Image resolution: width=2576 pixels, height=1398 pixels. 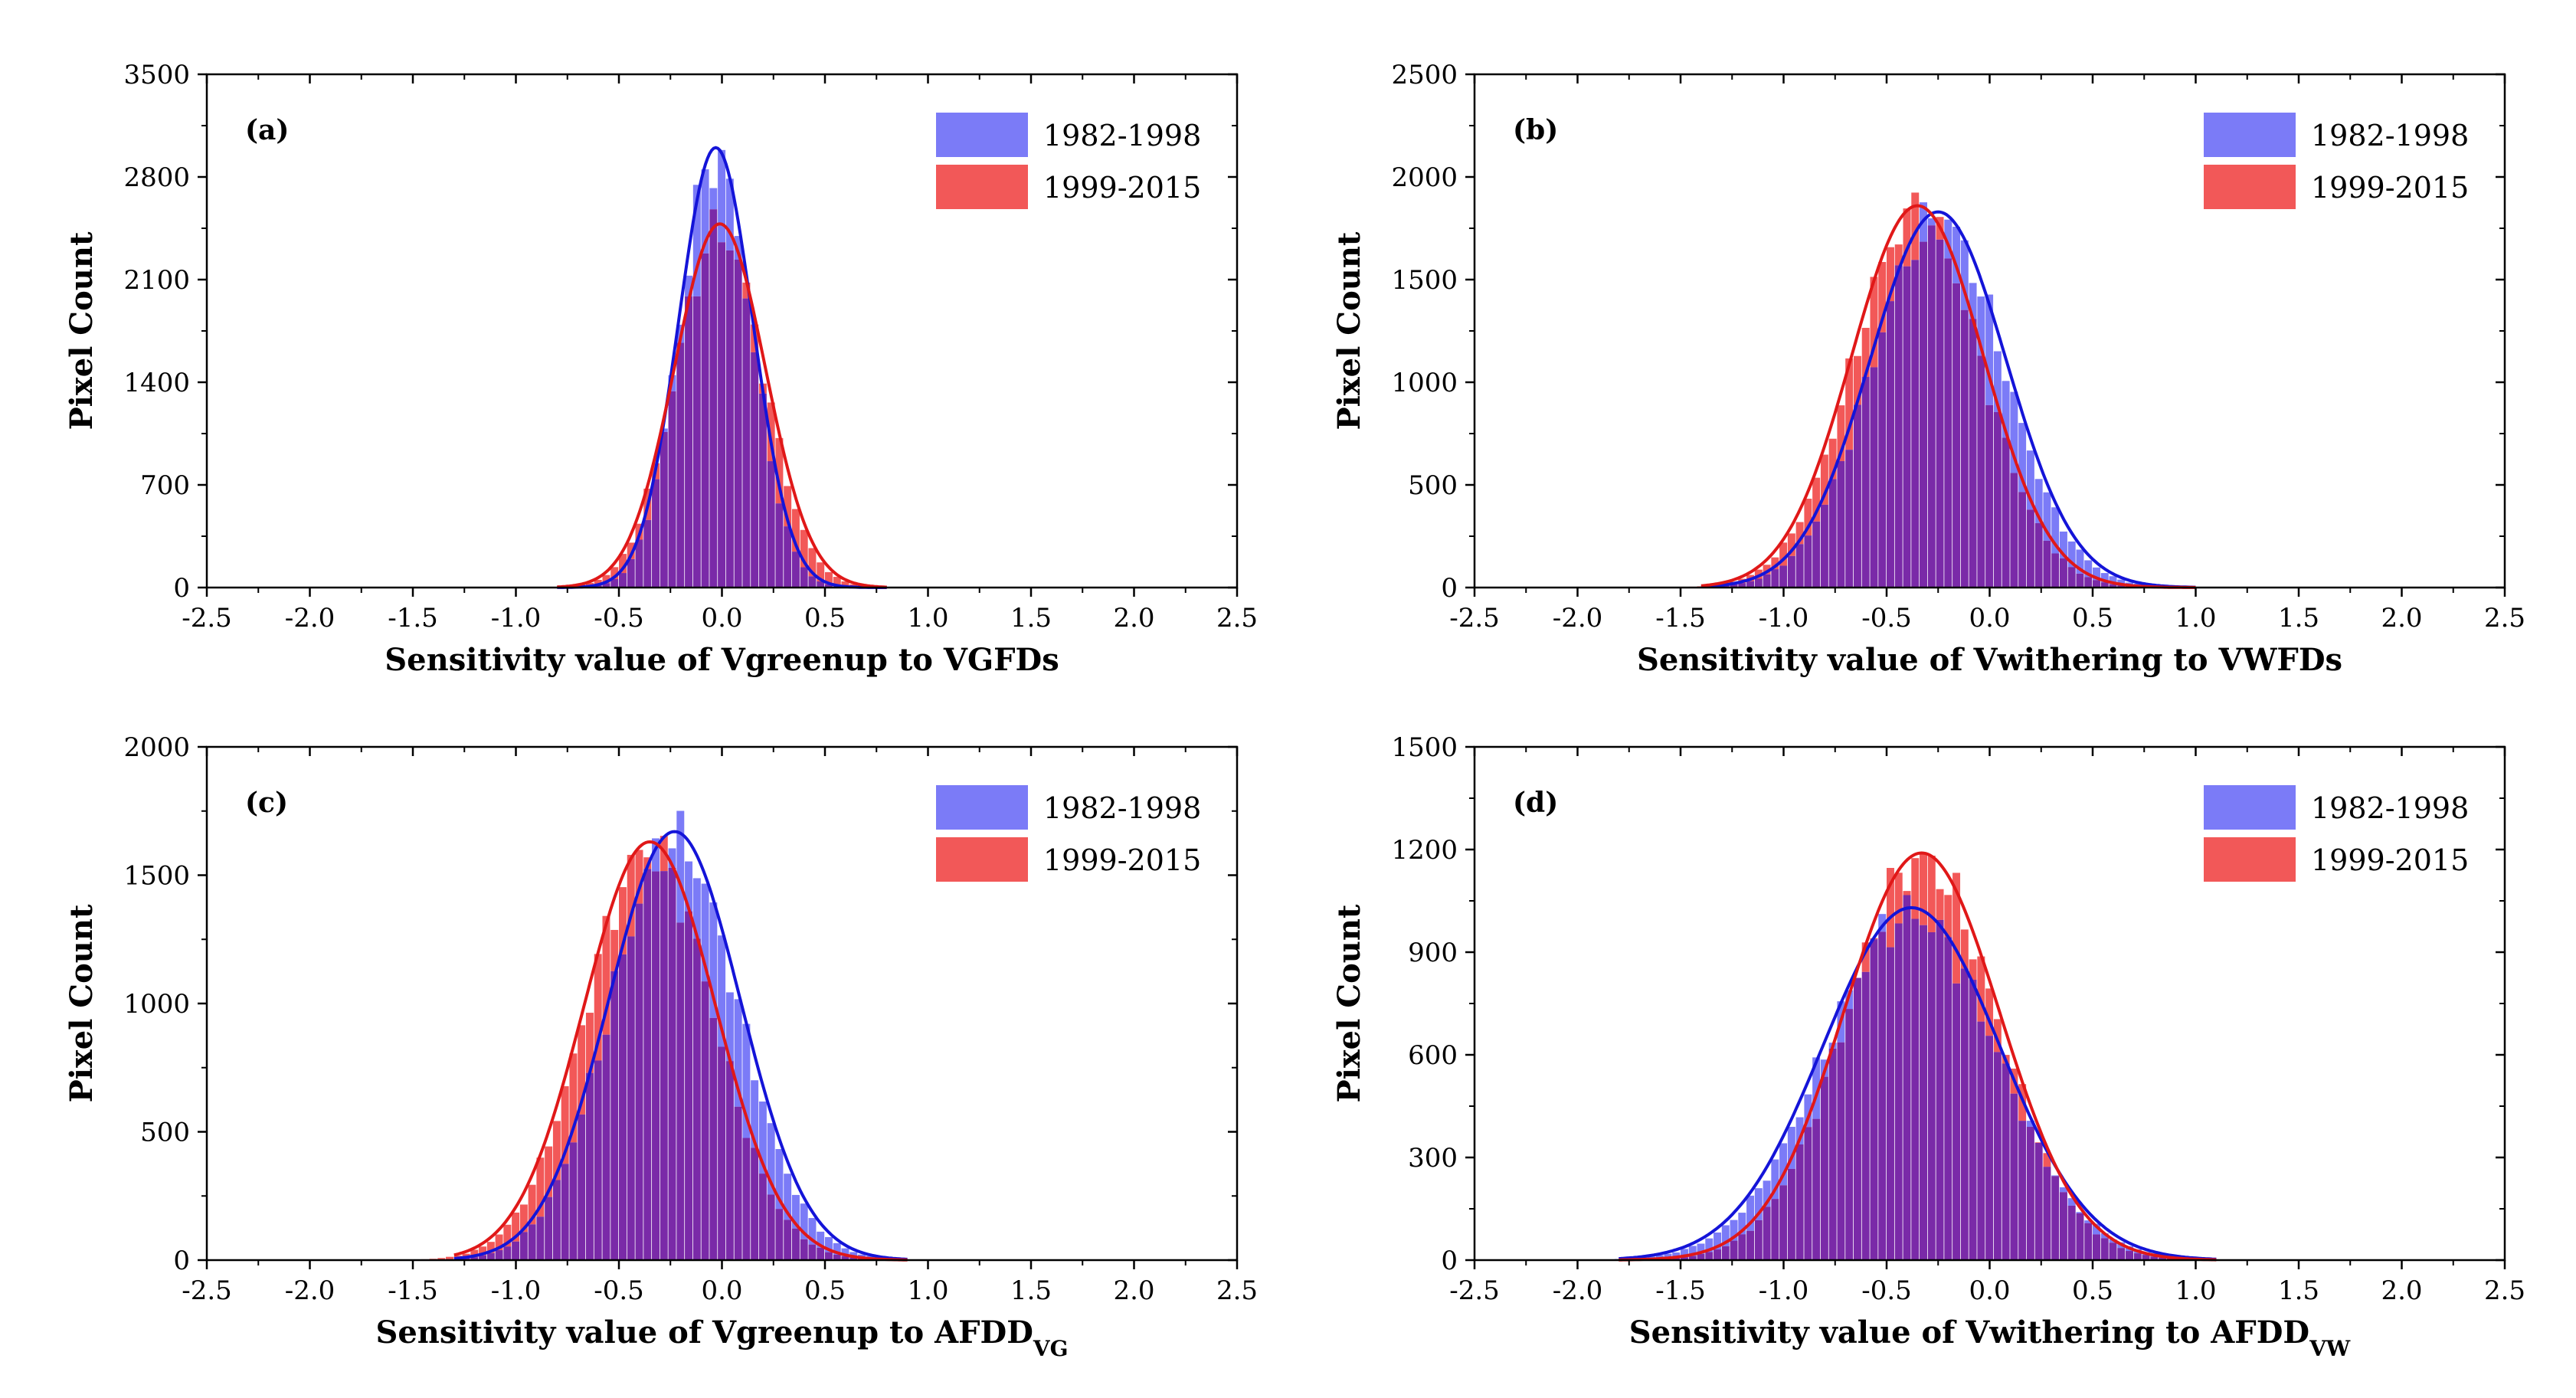 I want to click on fit-curve-1999-2015, so click(x=680, y=1051).